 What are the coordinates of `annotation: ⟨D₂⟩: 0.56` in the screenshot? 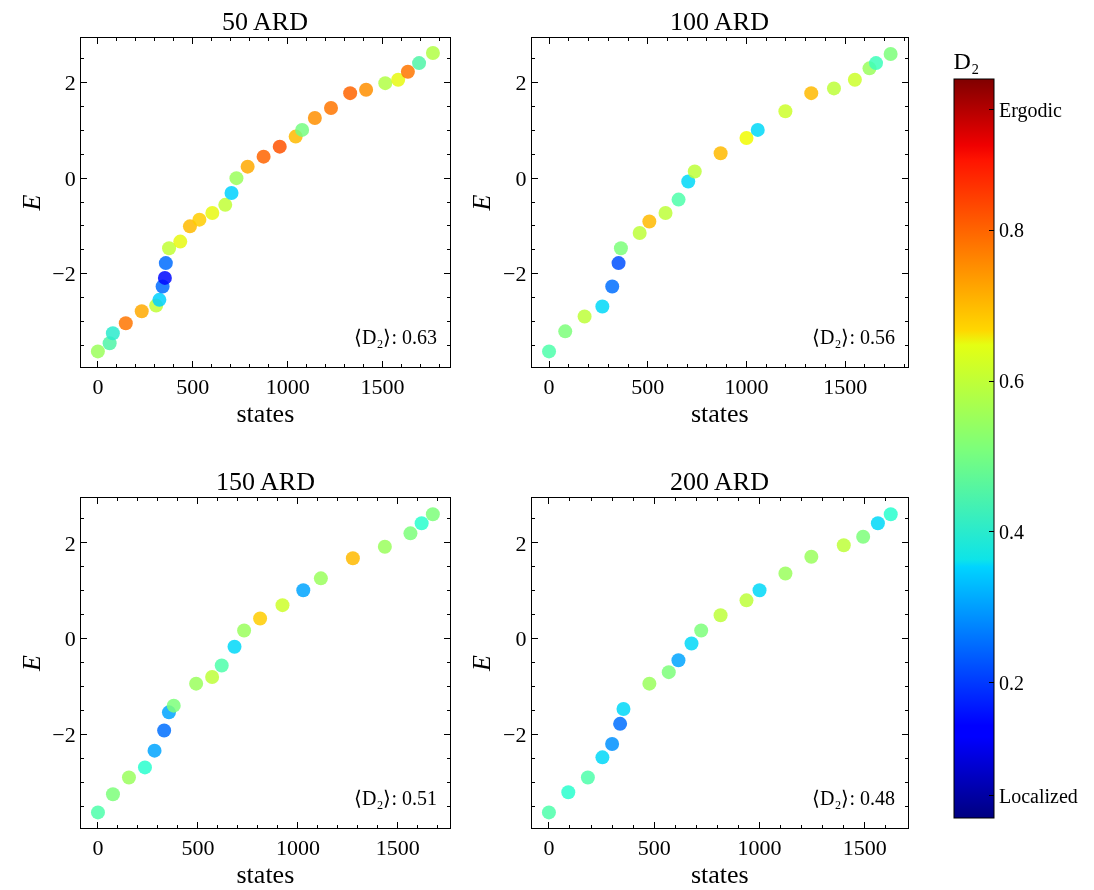 It's located at (853, 337).